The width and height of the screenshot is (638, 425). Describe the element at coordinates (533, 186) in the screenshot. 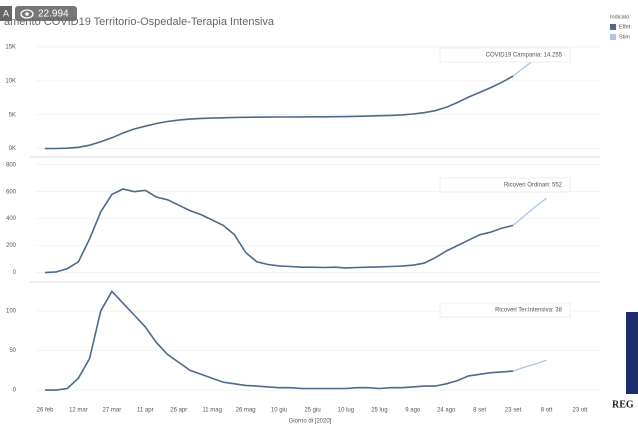

I see `annotation: Ricoveri Ordinari: 552` at that location.